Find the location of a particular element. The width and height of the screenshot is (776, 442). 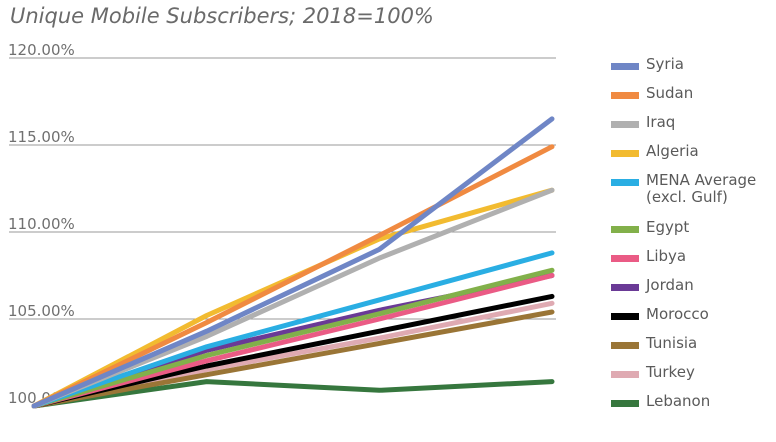

legend-label: Algeria is located at coordinates (672, 151).